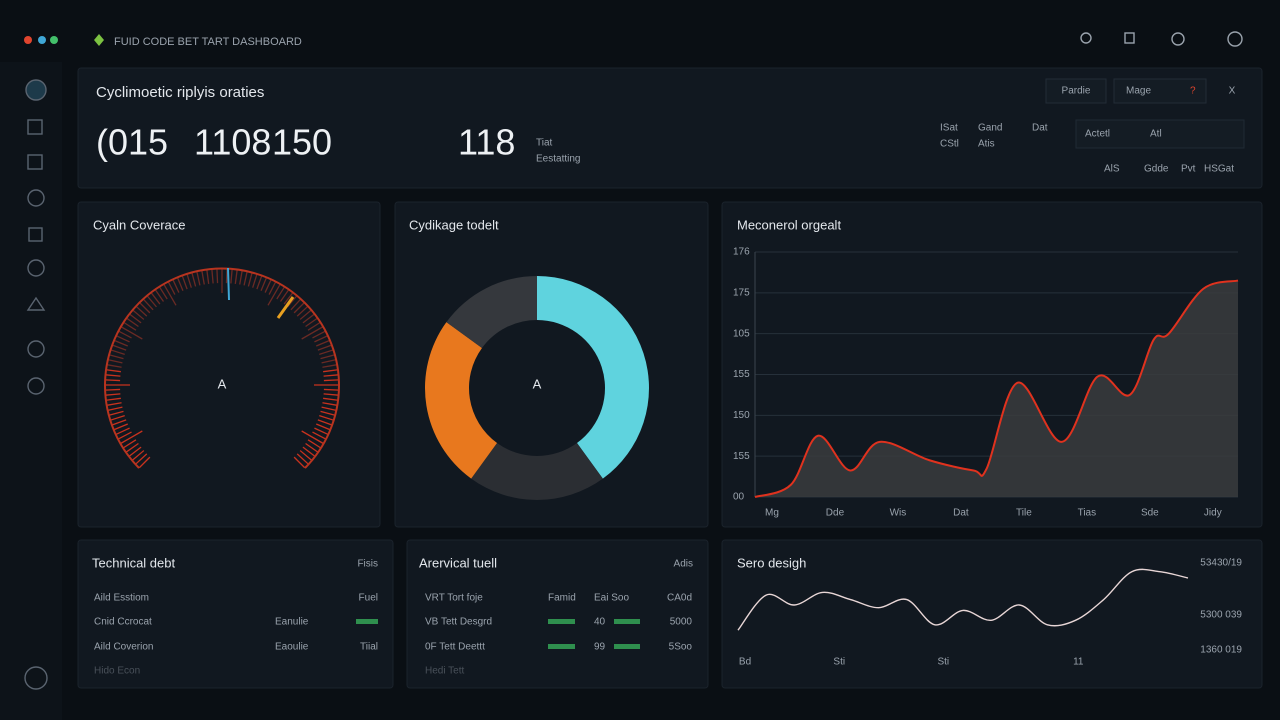 This screenshot has width=1280, height=720. What do you see at coordinates (741, 333) in the screenshot?
I see `y-tick-label: 105` at bounding box center [741, 333].